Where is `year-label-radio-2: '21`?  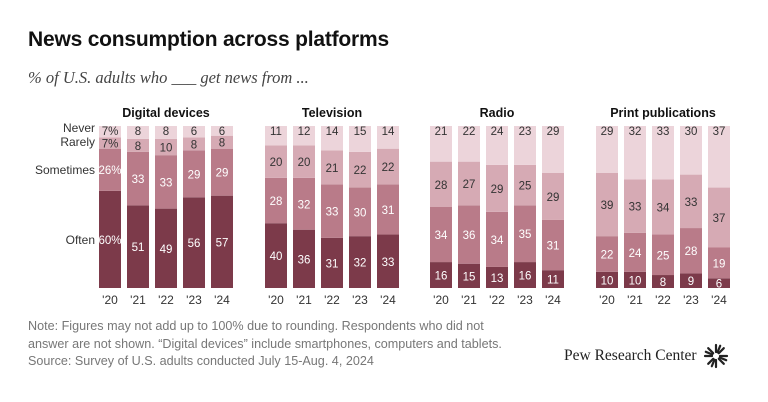 year-label-radio-2: '21 is located at coordinates (469, 300).